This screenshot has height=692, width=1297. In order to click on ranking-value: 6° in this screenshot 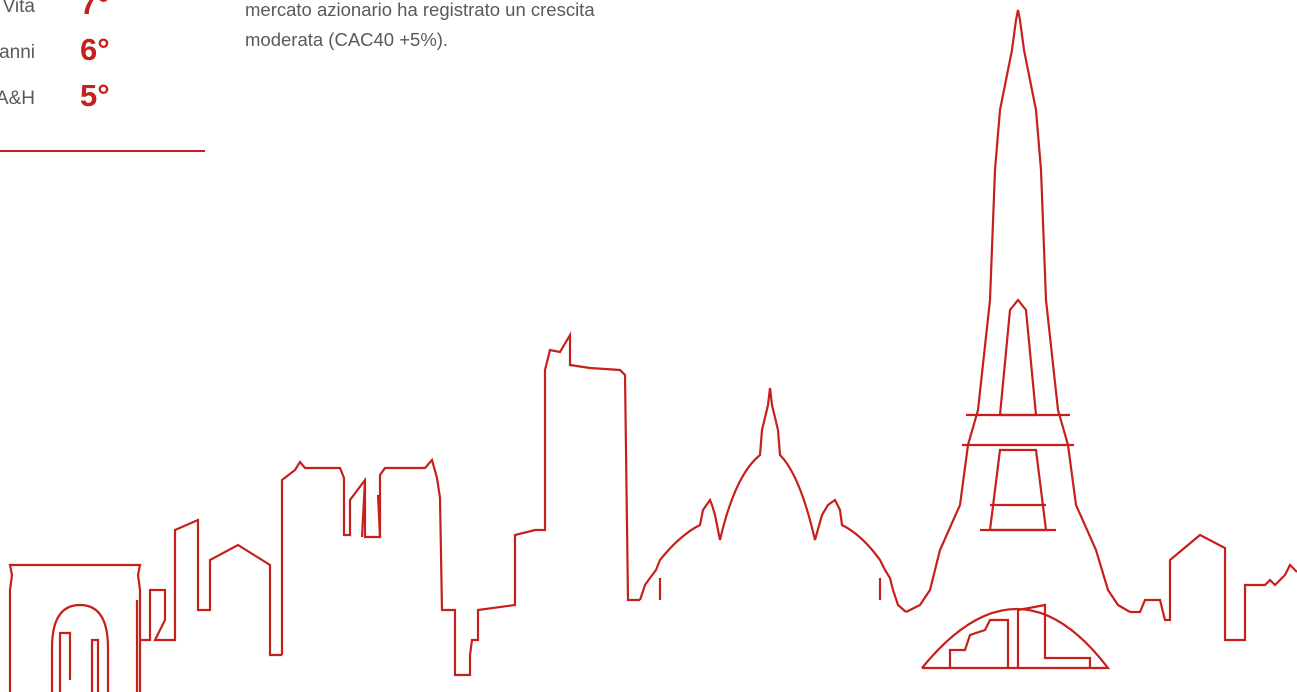, I will do `click(95, 49)`.